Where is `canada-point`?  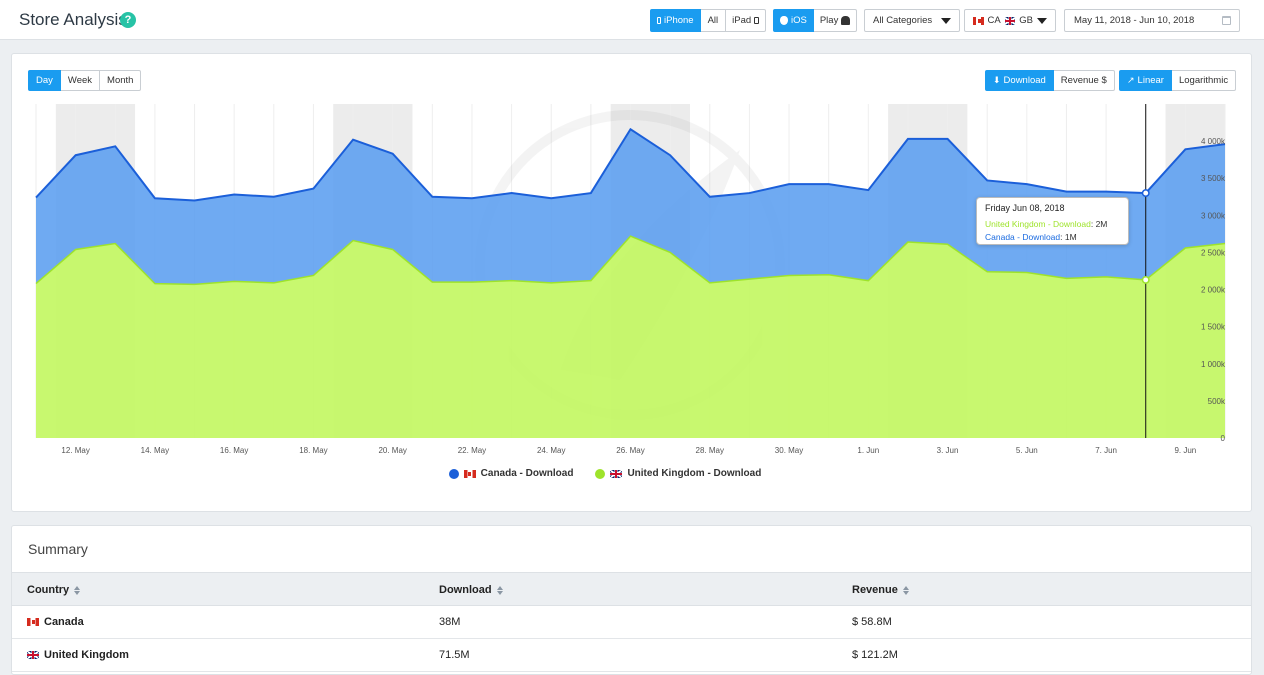 canada-point is located at coordinates (1145, 193).